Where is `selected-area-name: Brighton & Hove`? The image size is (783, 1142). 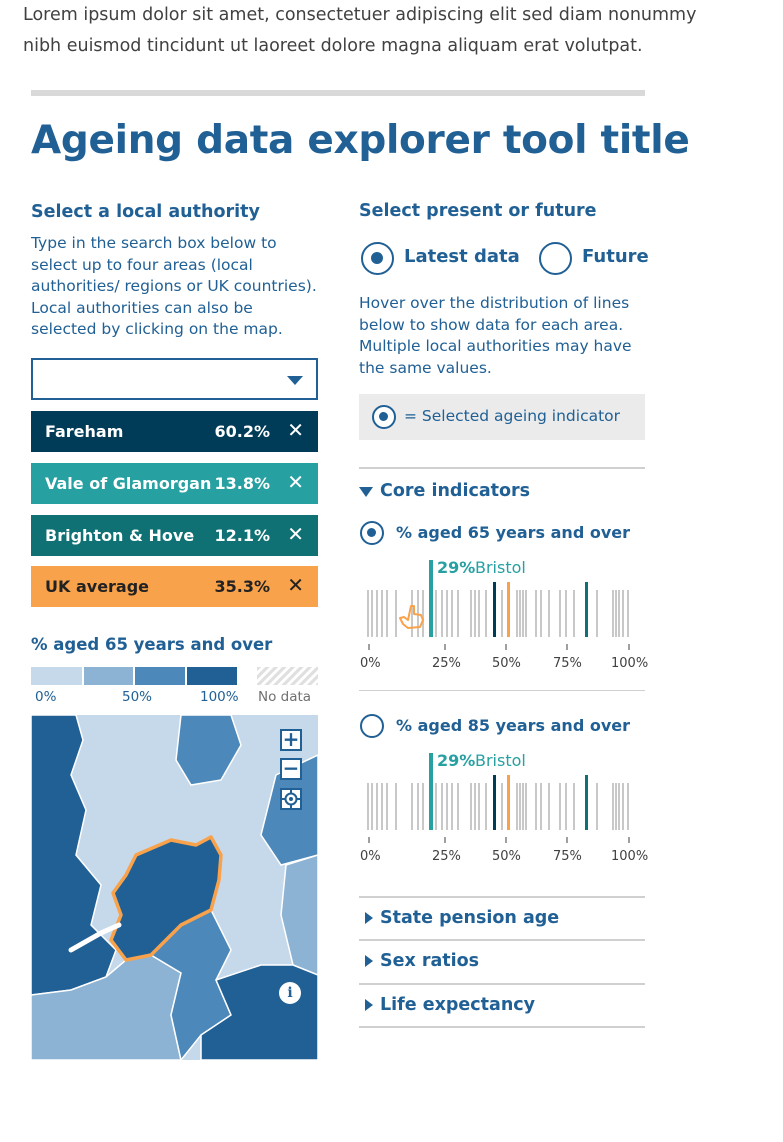
selected-area-name: Brighton & Hove is located at coordinates (120, 535).